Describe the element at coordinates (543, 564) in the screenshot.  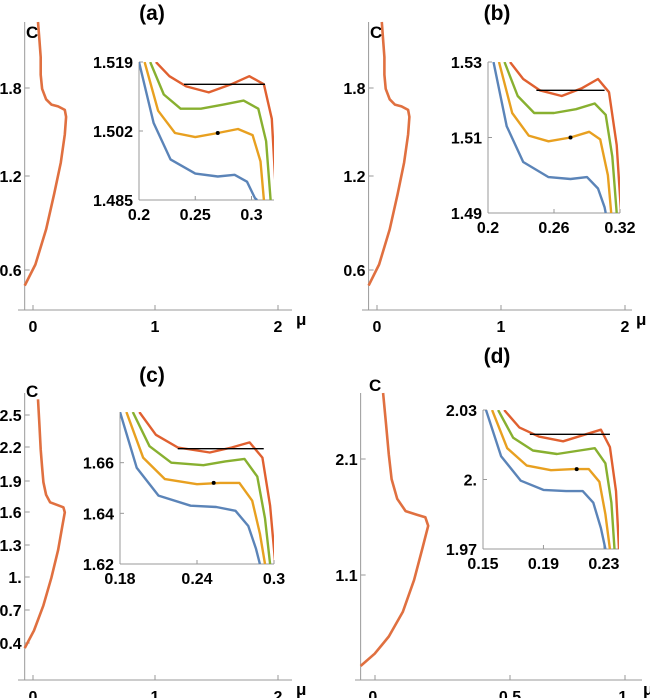
I see `inset-x-tick-label: 0.19` at that location.